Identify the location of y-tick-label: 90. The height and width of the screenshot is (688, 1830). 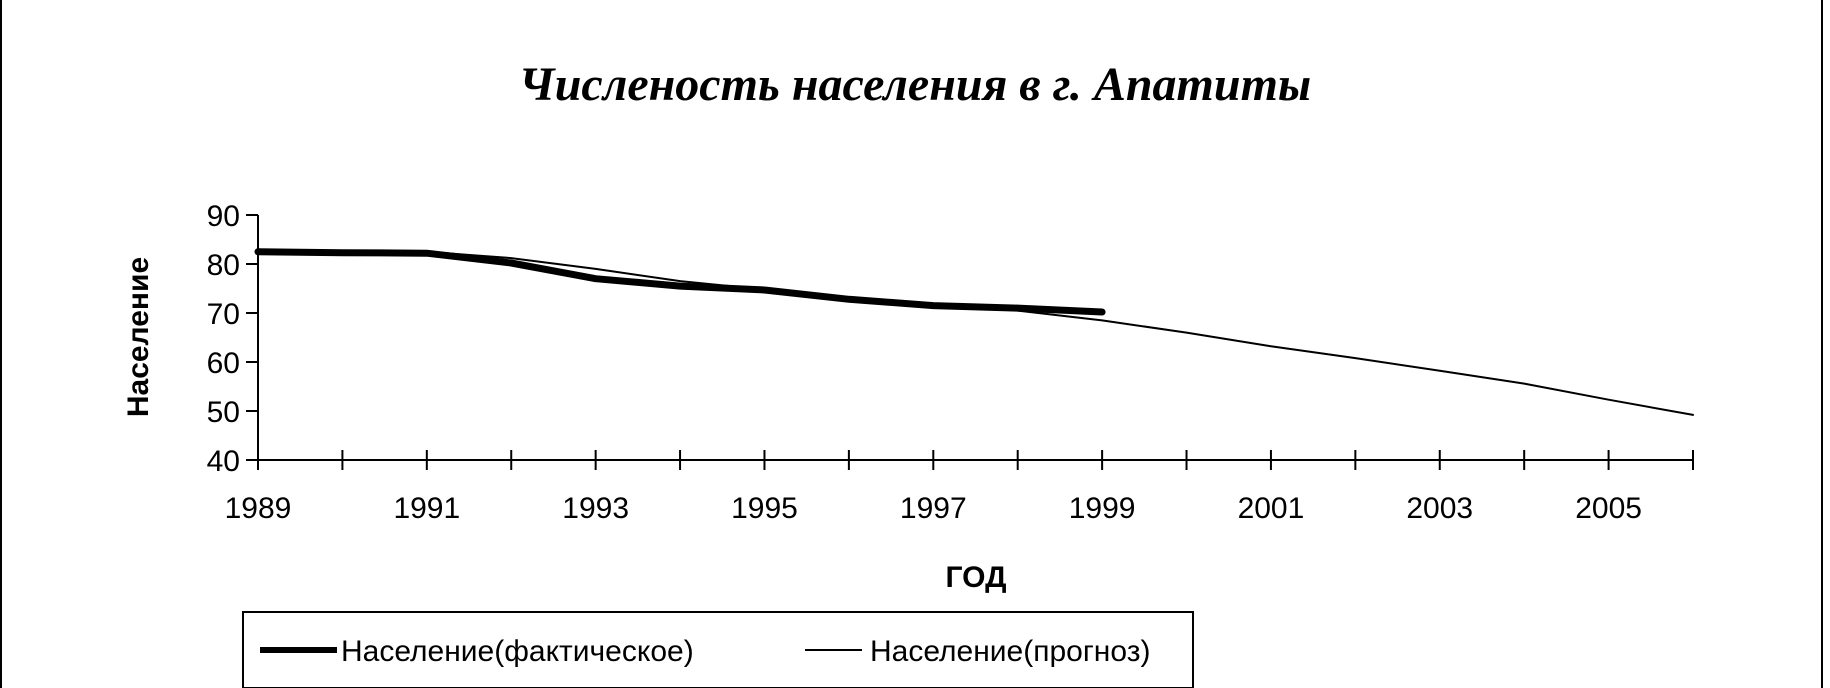
(223, 216).